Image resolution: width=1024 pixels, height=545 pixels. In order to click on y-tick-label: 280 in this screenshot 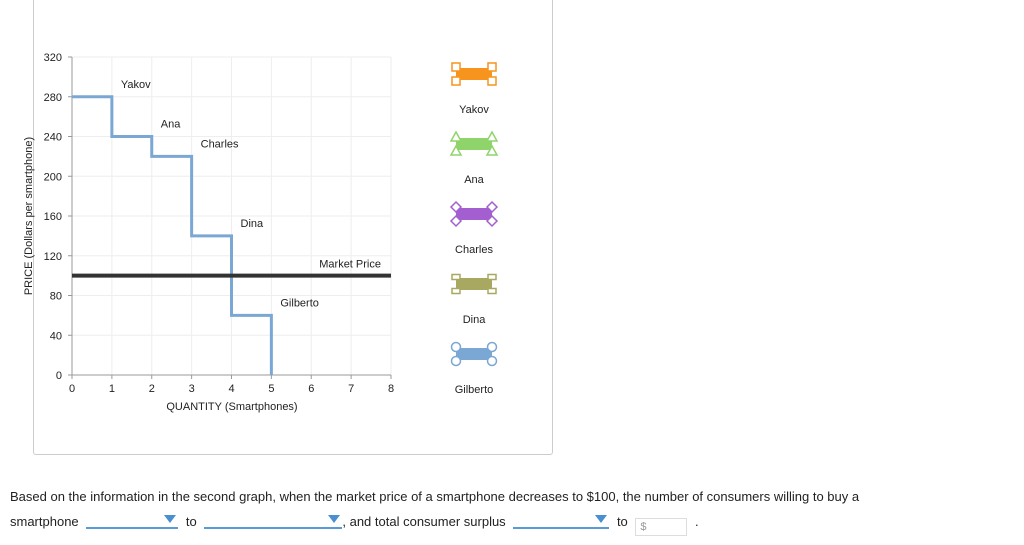, I will do `click(53, 98)`.